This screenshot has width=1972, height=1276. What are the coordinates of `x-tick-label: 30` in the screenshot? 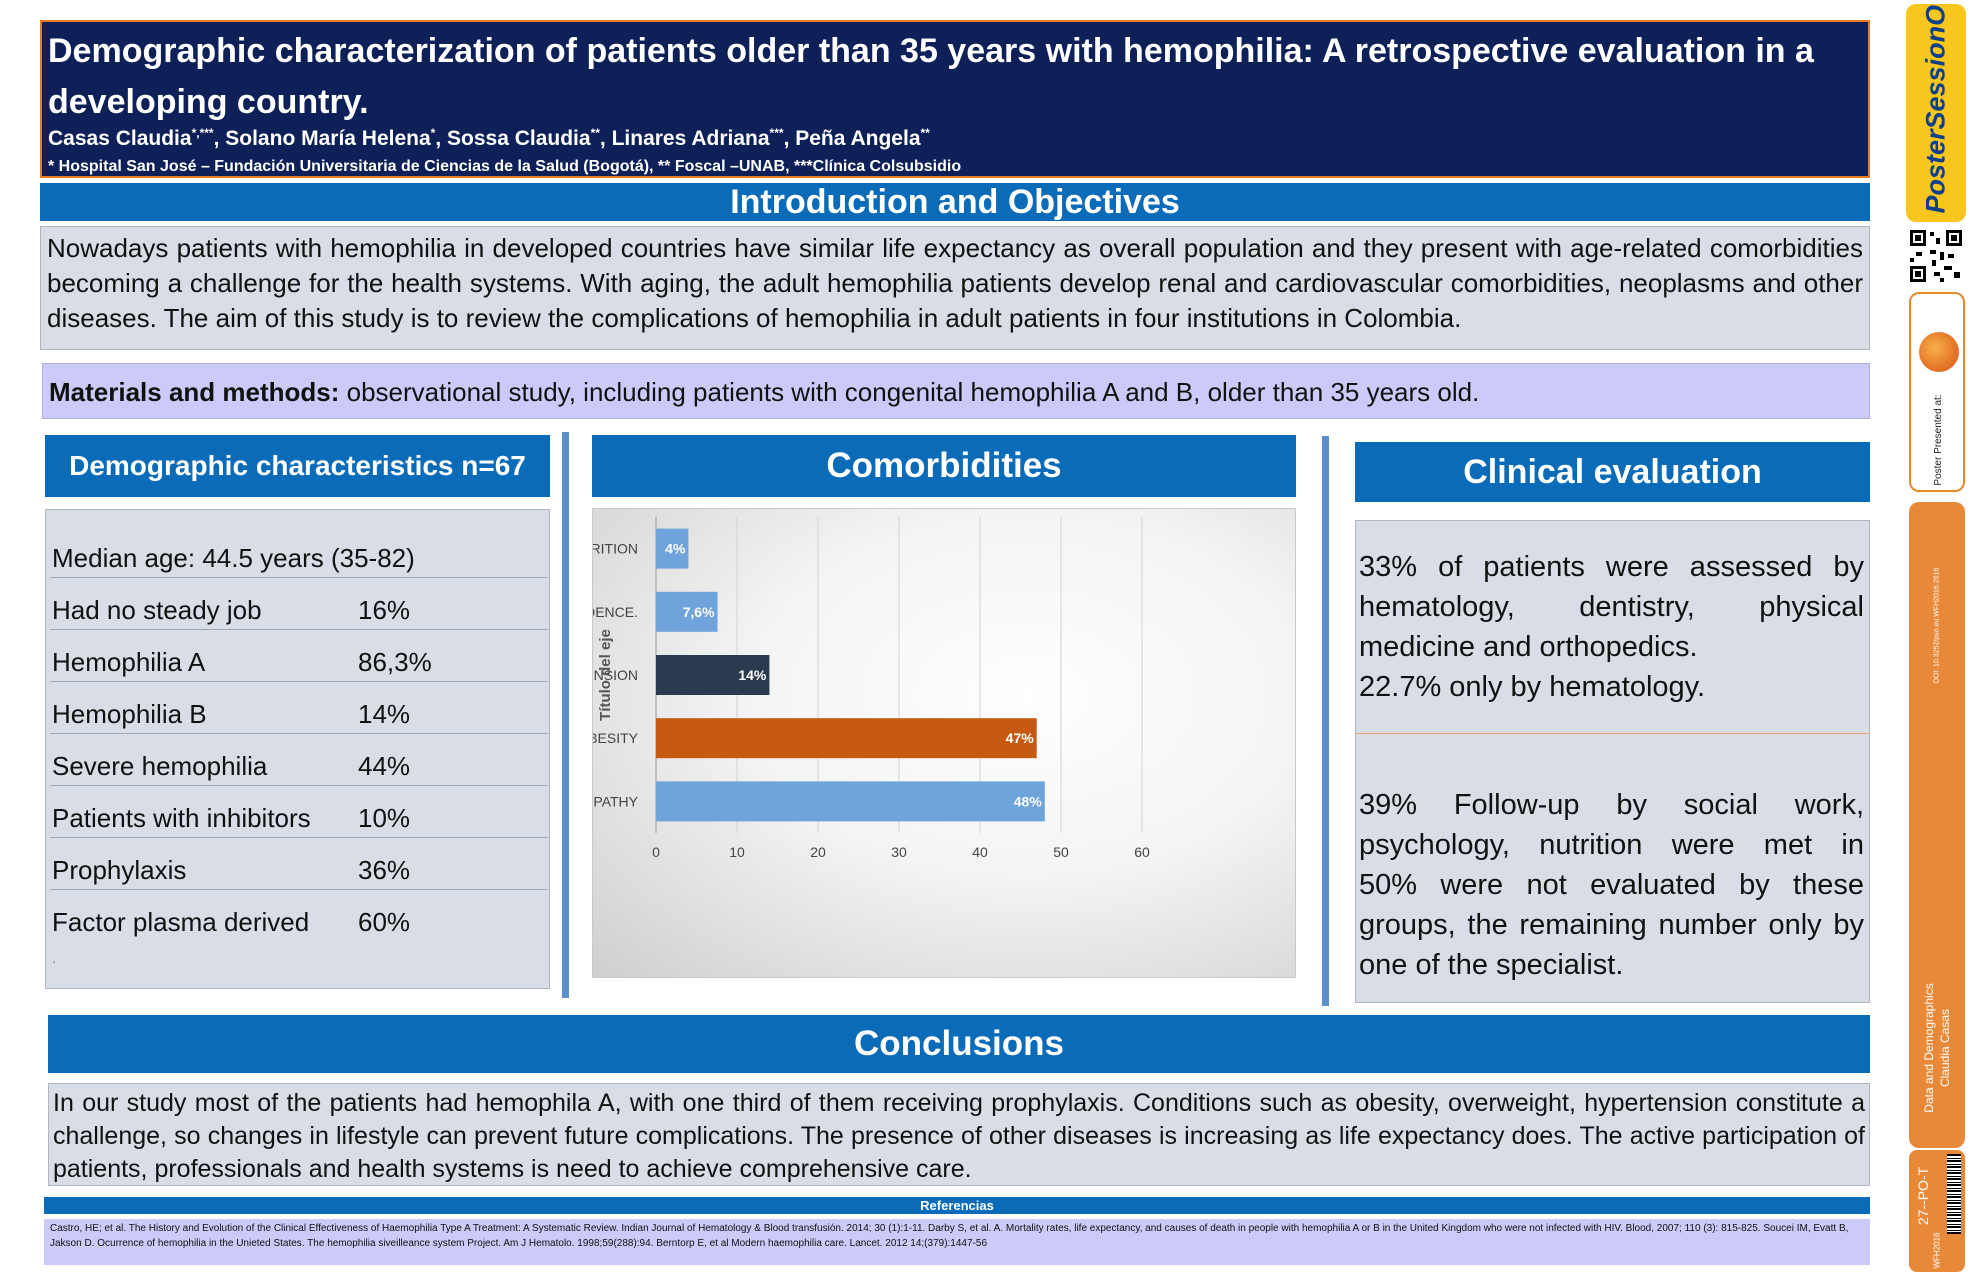 It's located at (899, 852).